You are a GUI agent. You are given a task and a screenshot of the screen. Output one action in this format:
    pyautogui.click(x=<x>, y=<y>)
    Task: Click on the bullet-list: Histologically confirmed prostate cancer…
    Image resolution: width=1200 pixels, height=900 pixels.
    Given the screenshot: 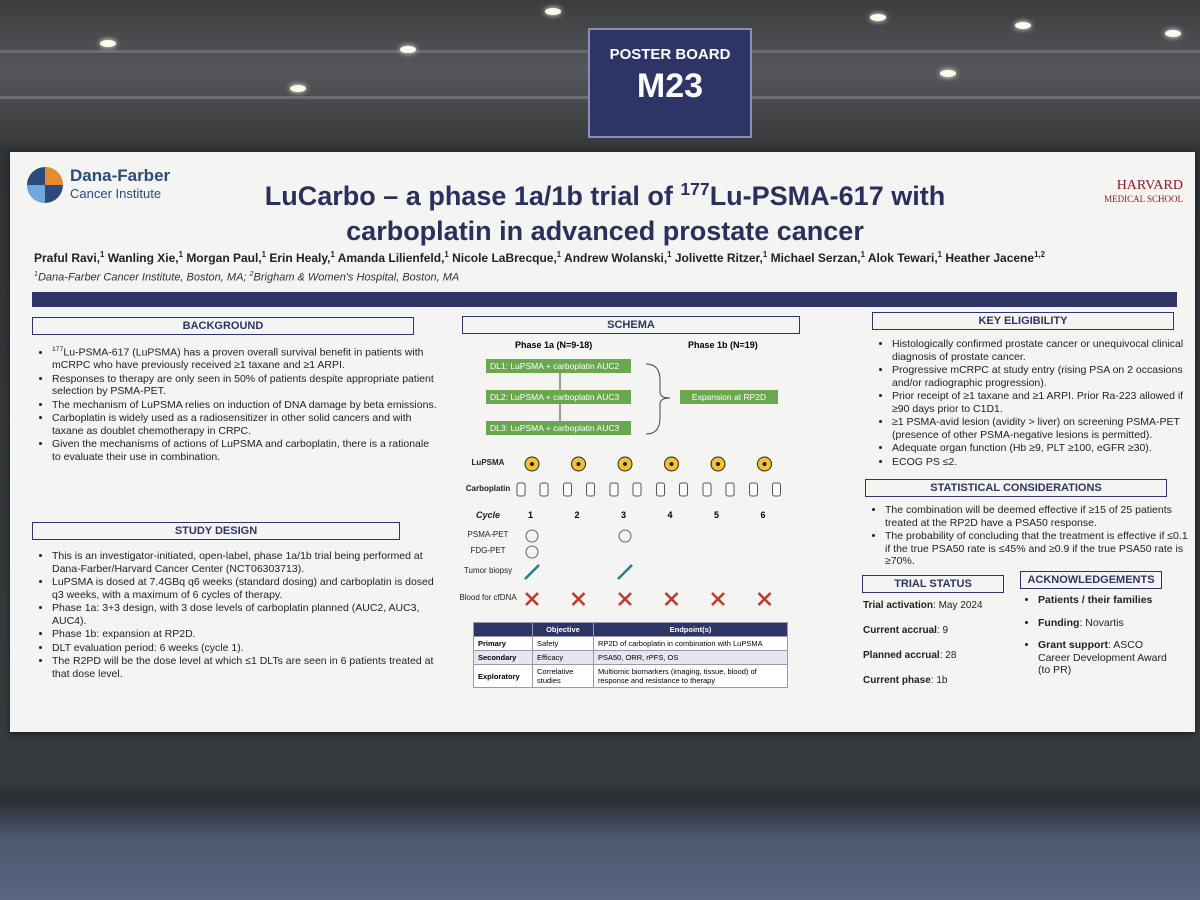 What is the action you would take?
    pyautogui.click(x=1034, y=403)
    